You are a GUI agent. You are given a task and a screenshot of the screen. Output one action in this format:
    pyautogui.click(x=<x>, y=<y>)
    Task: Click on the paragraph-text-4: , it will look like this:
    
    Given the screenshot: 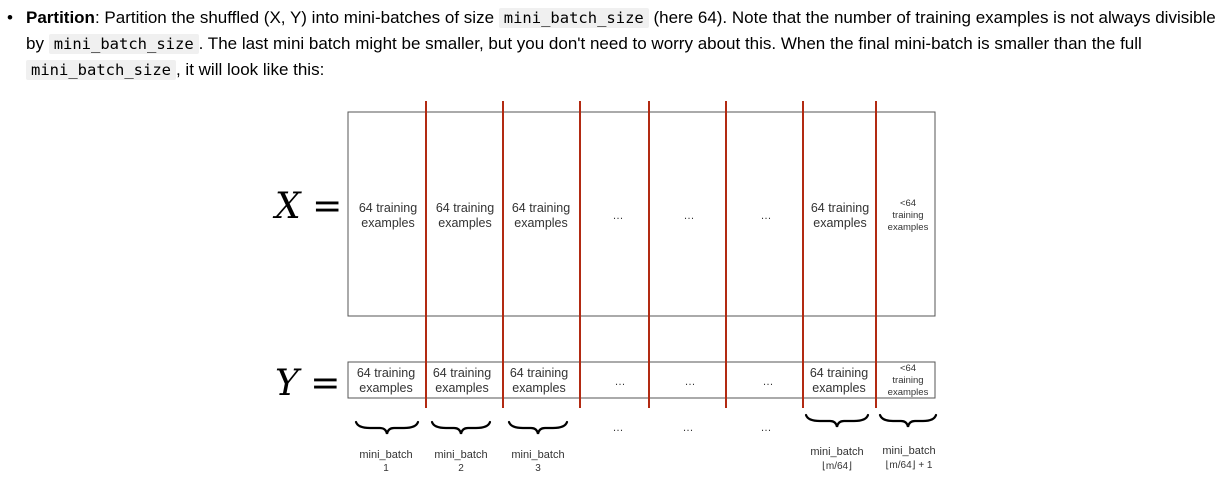 What is the action you would take?
    pyautogui.click(x=250, y=69)
    